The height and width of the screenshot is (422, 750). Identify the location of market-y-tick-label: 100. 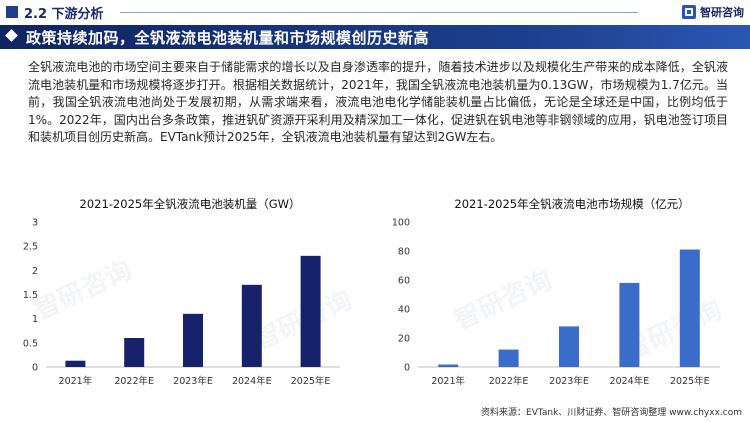
(401, 223).